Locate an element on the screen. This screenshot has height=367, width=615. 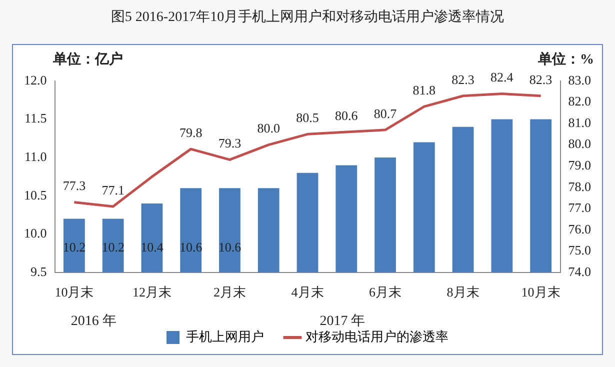
data-label: 82.4 is located at coordinates (502, 77).